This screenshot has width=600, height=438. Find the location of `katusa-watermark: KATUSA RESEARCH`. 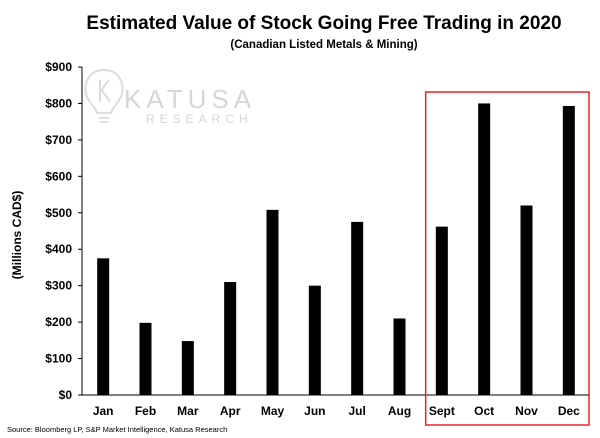

katusa-watermark: KATUSA RESEARCH is located at coordinates (170, 97).